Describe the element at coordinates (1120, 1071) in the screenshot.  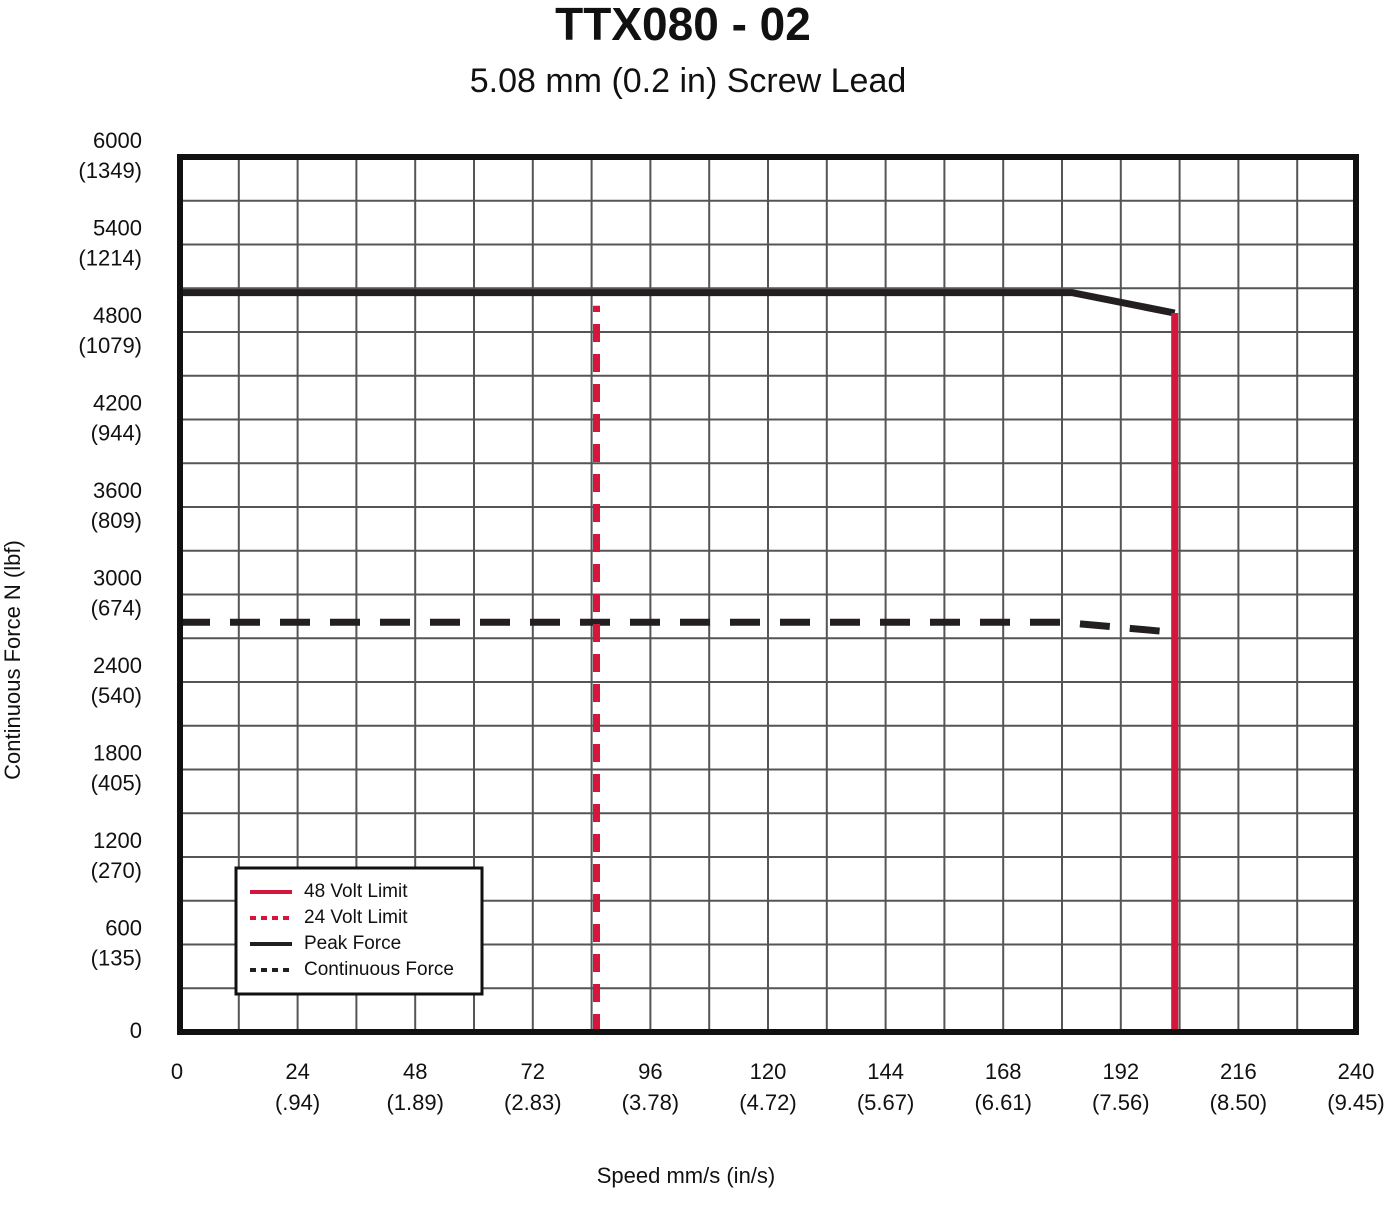
I see `x-tick-label: 192` at that location.